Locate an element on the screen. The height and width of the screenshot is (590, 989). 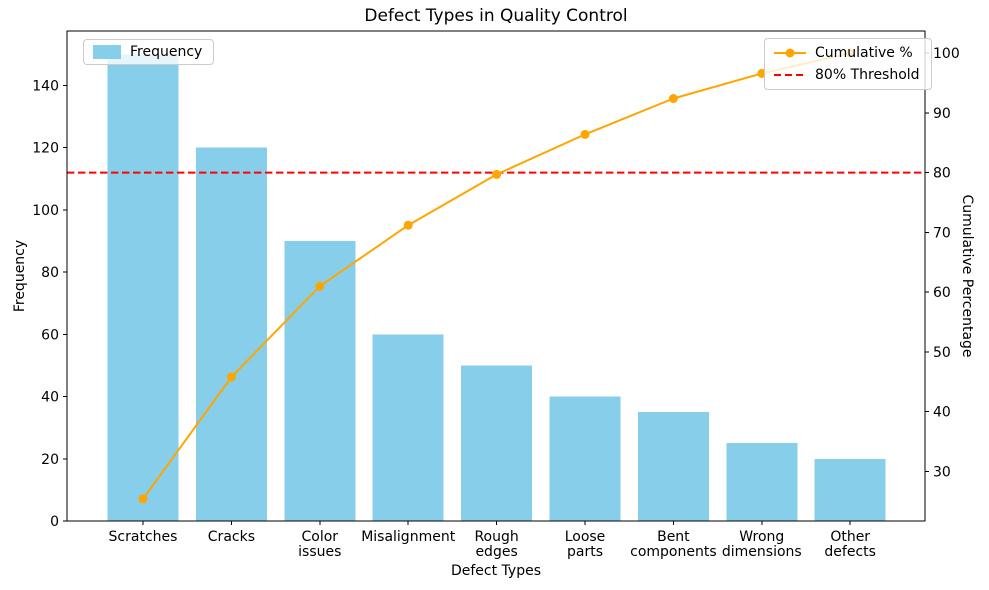
y-axis-label-right: Cumulative Percentage is located at coordinates (967, 276).